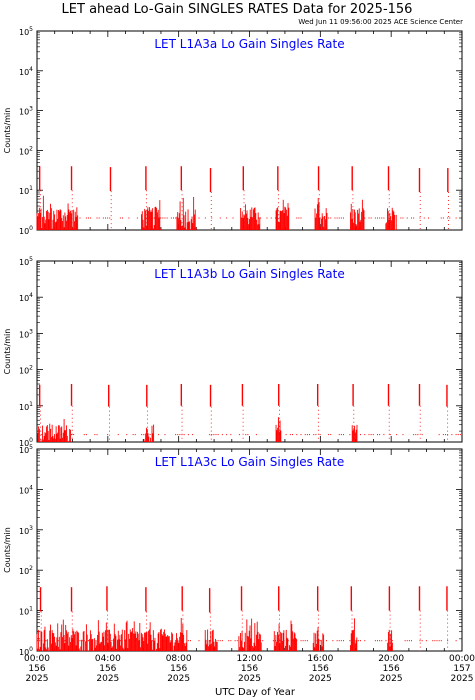  What do you see at coordinates (7, 131) in the screenshot?
I see `y-axis-label: Counts/min` at bounding box center [7, 131].